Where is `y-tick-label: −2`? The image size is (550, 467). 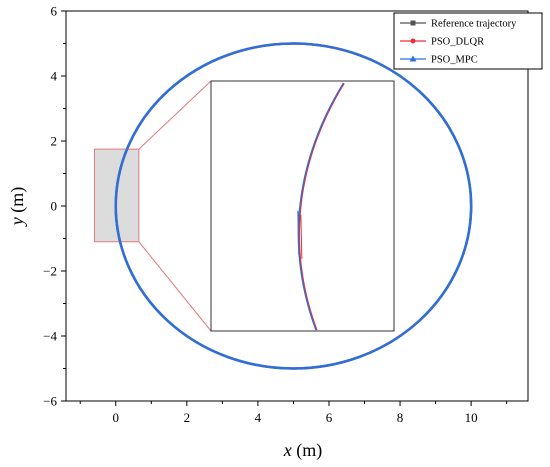 y-tick-label: −2 is located at coordinates (50, 271).